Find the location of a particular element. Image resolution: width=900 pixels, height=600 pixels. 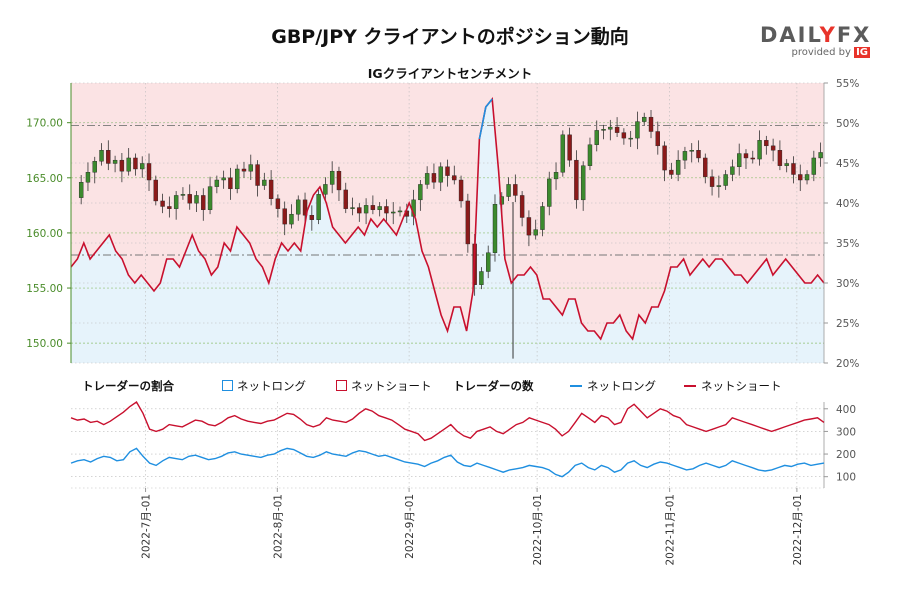

dailyfx-logo: DAILYFX provided by IG is located at coordinates (815, 41).